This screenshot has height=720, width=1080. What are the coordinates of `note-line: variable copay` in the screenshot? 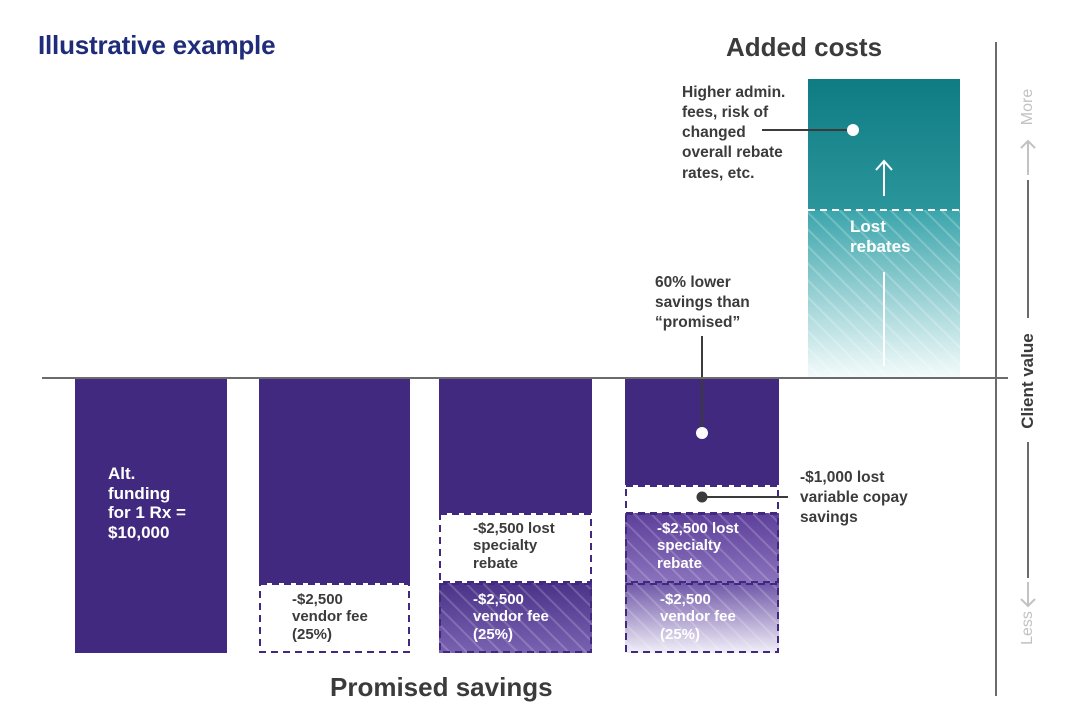 It's located at (854, 498).